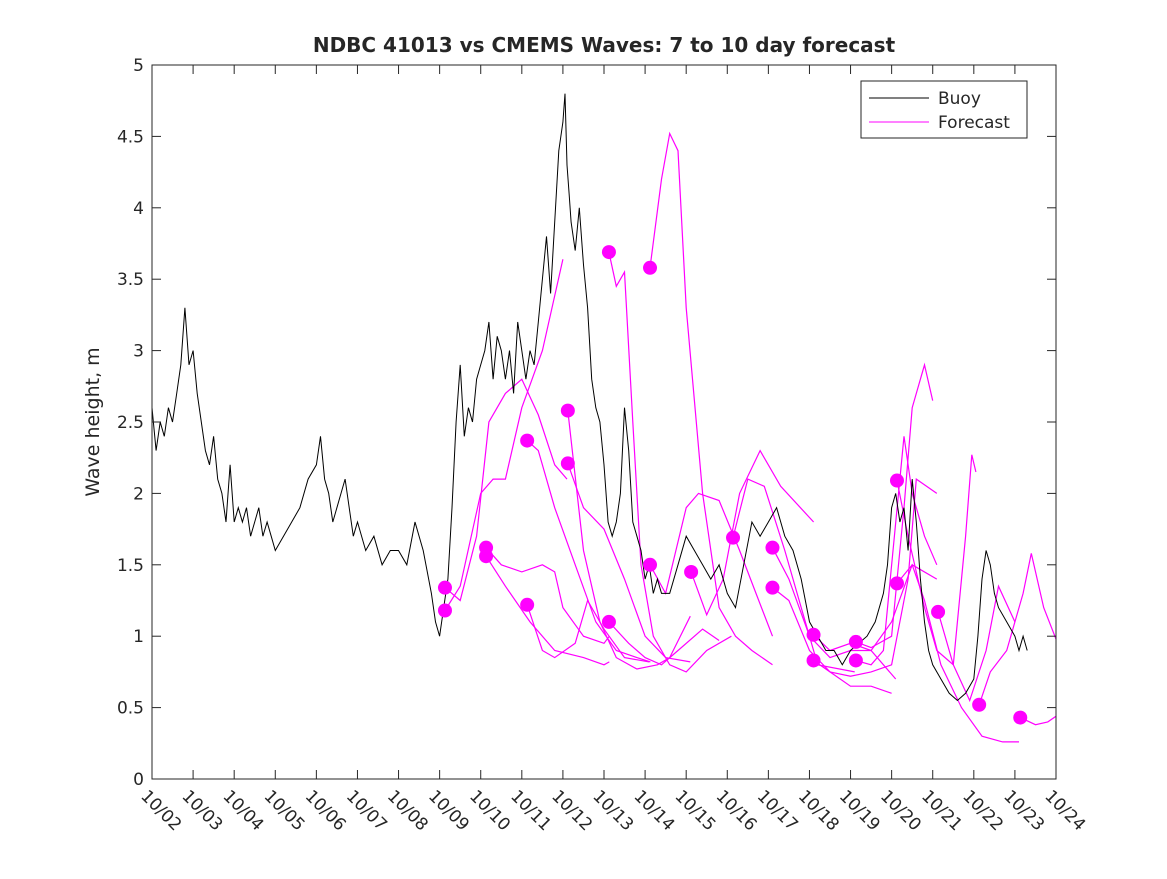  What do you see at coordinates (130, 280) in the screenshot?
I see `y-tick-label: 3.5` at bounding box center [130, 280].